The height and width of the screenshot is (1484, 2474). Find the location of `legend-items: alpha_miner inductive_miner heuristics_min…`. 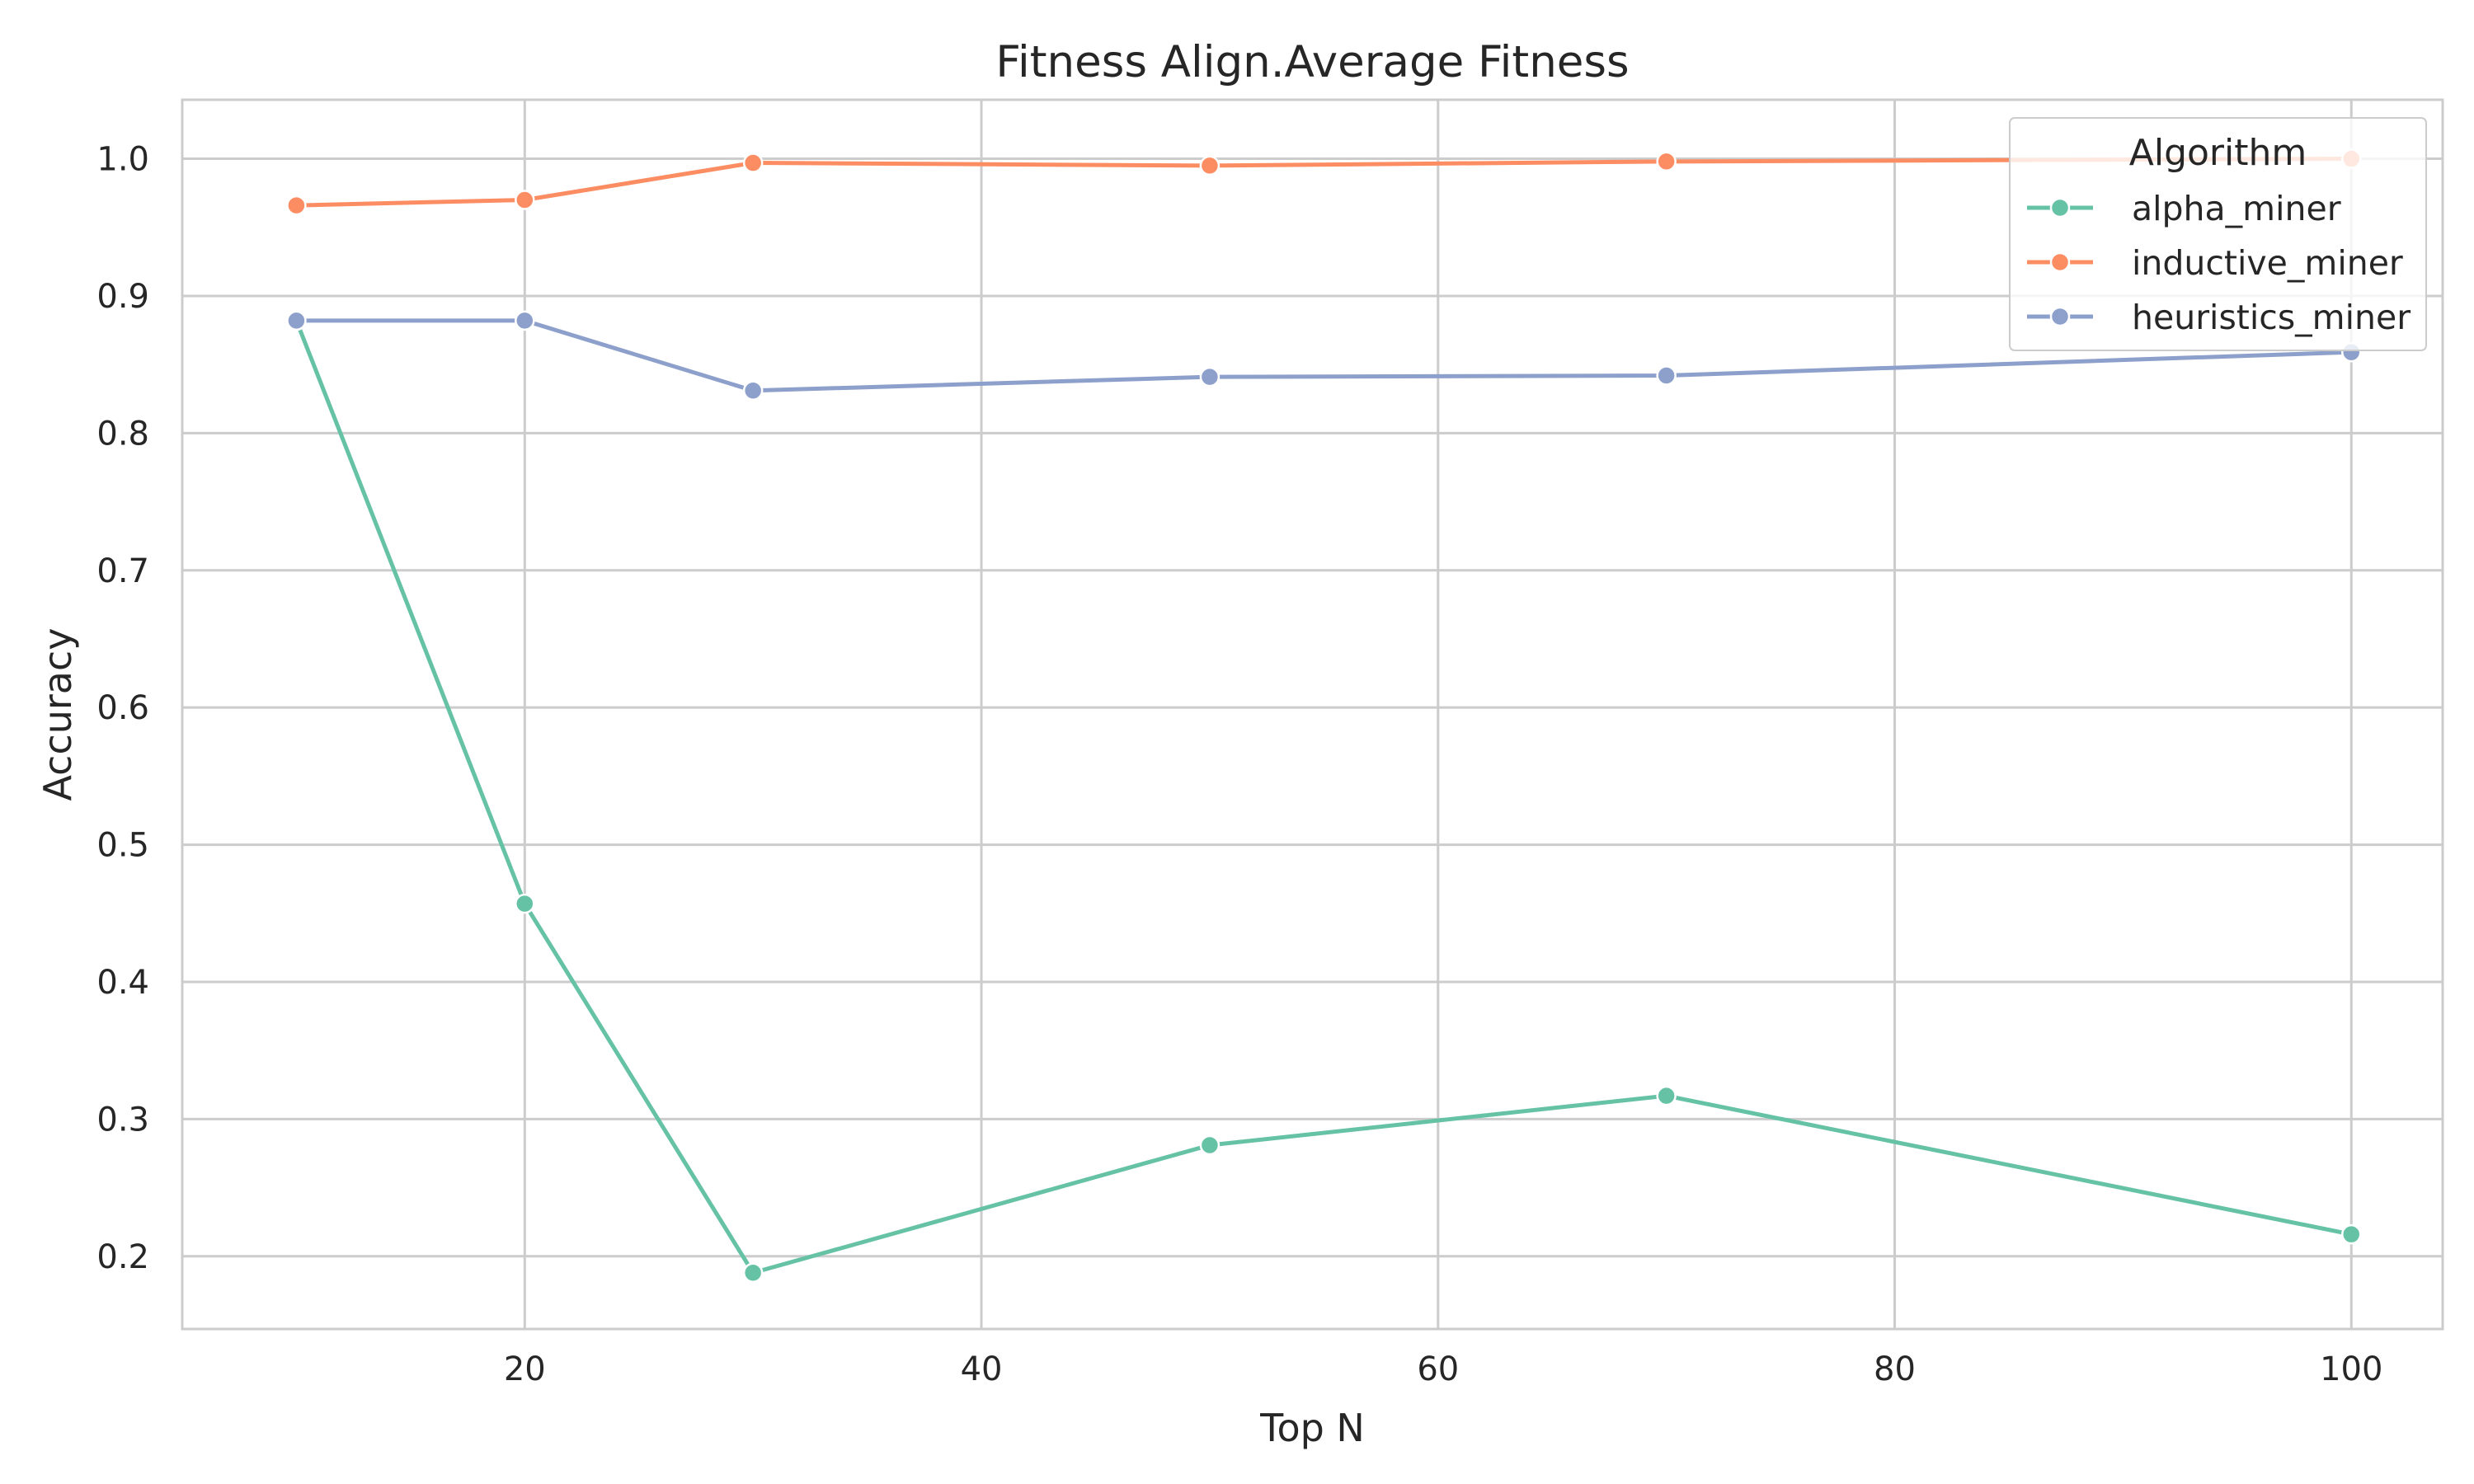

legend-items: alpha_miner inductive_miner heuristics_min… is located at coordinates (2219, 263).